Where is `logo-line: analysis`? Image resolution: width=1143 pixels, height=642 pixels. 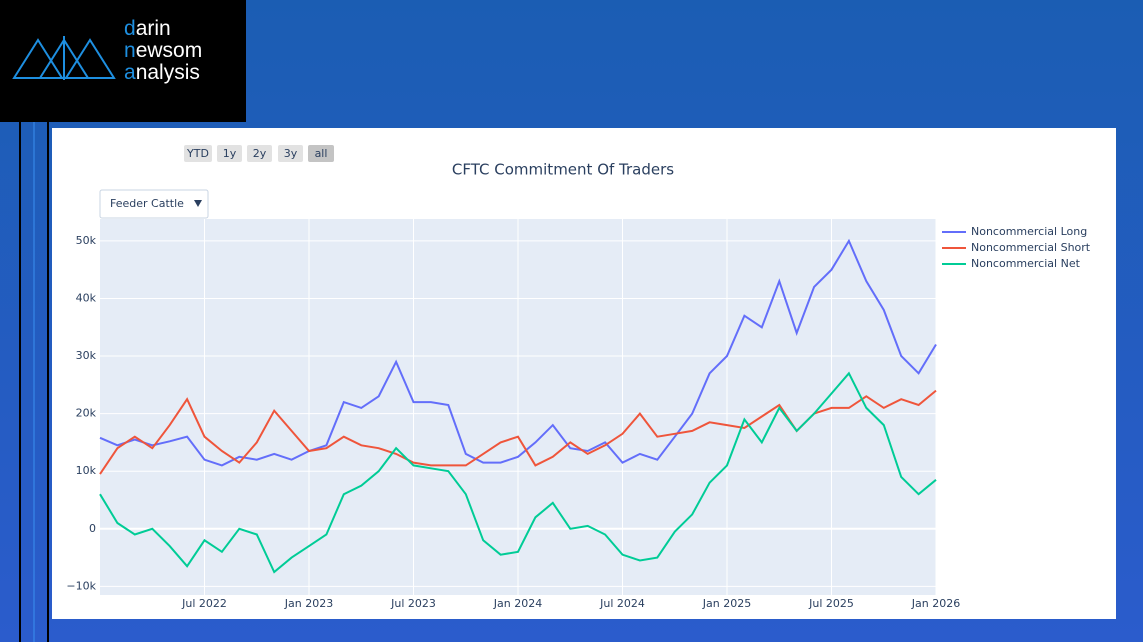
logo-line: analysis is located at coordinates (162, 72).